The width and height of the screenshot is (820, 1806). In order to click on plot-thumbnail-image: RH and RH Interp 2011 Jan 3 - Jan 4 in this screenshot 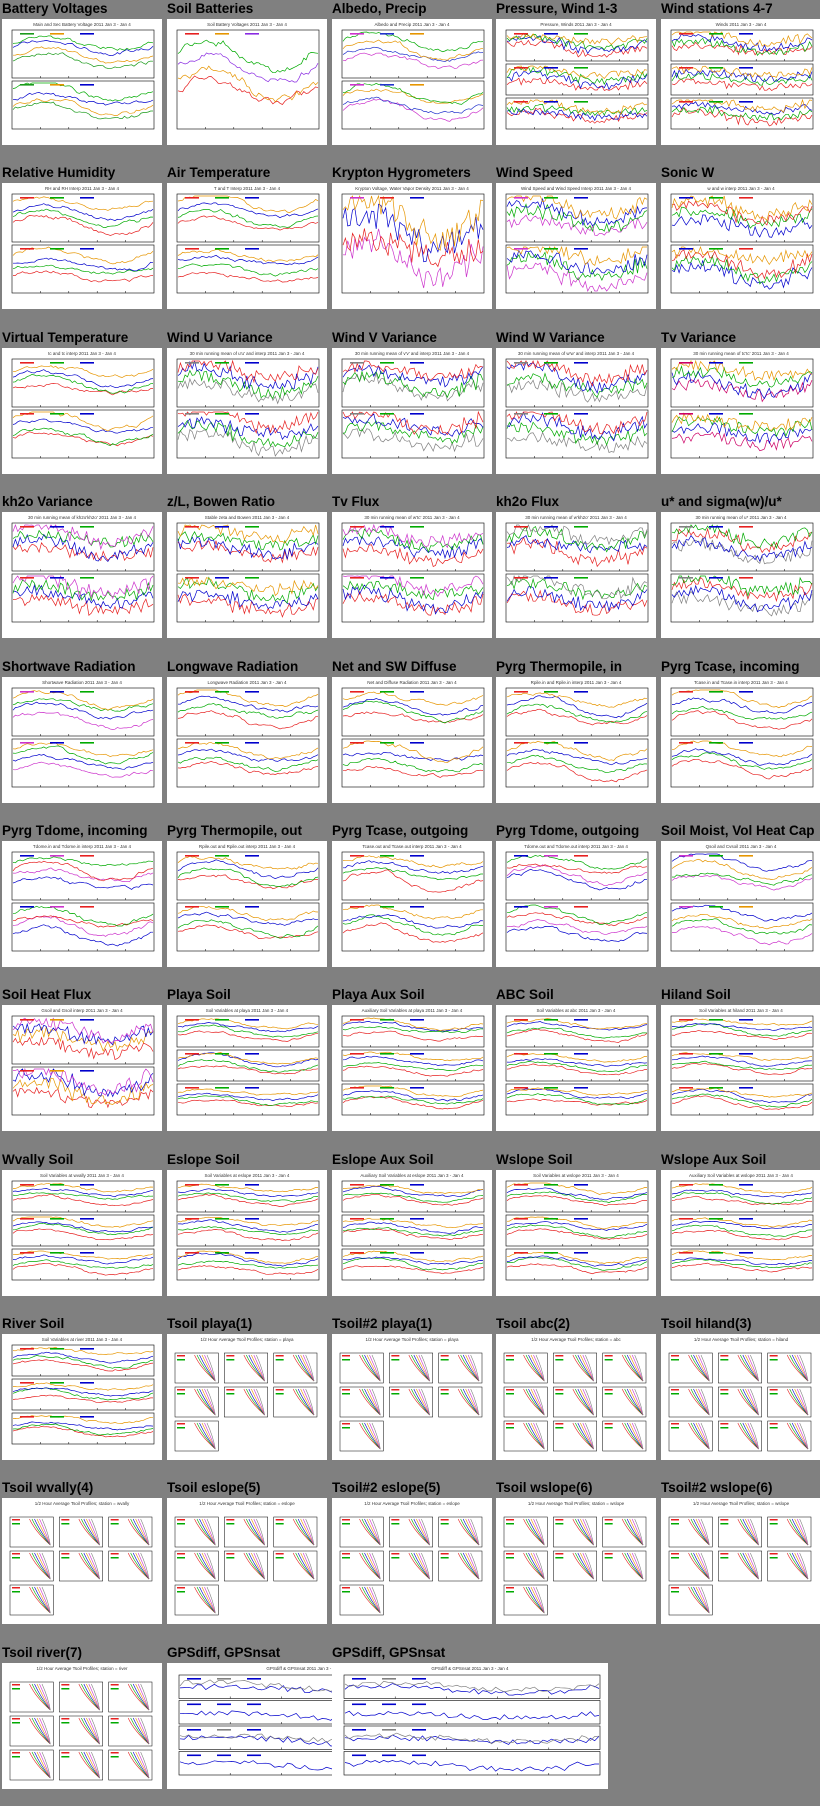, I will do `click(82, 246)`.